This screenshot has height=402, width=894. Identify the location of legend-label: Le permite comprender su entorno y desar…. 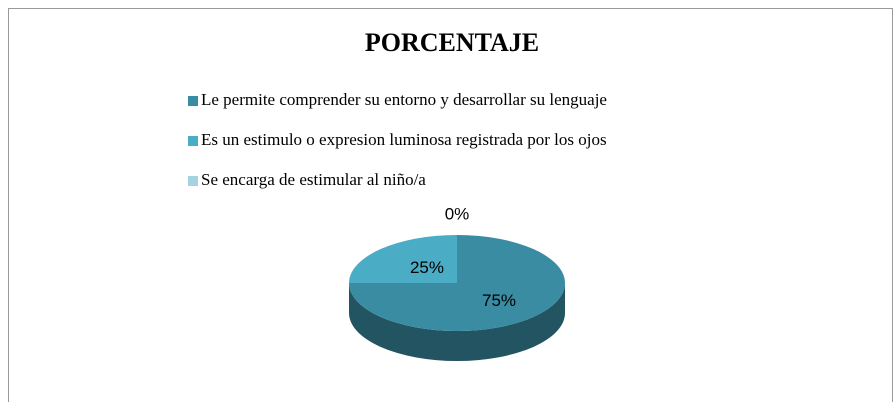
(404, 99).